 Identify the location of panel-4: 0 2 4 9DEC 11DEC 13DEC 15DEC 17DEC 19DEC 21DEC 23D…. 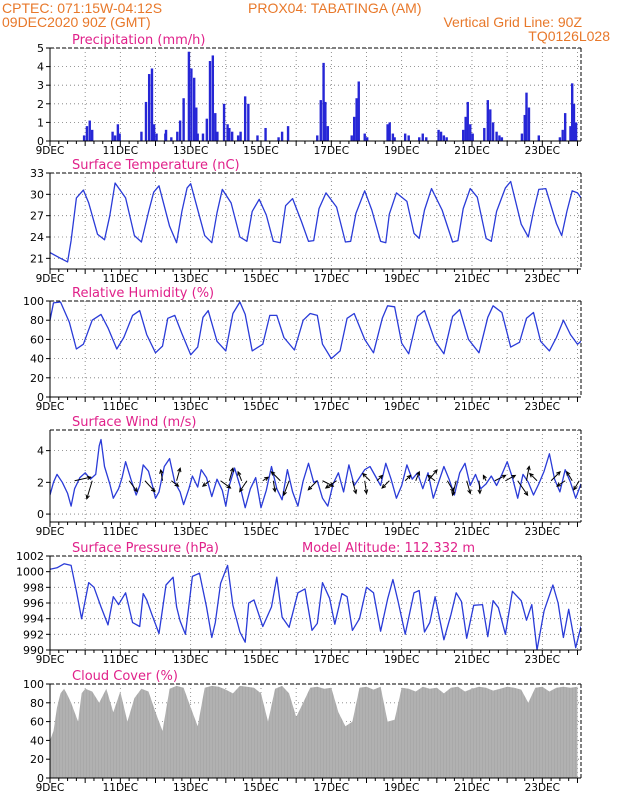
(309, 476).